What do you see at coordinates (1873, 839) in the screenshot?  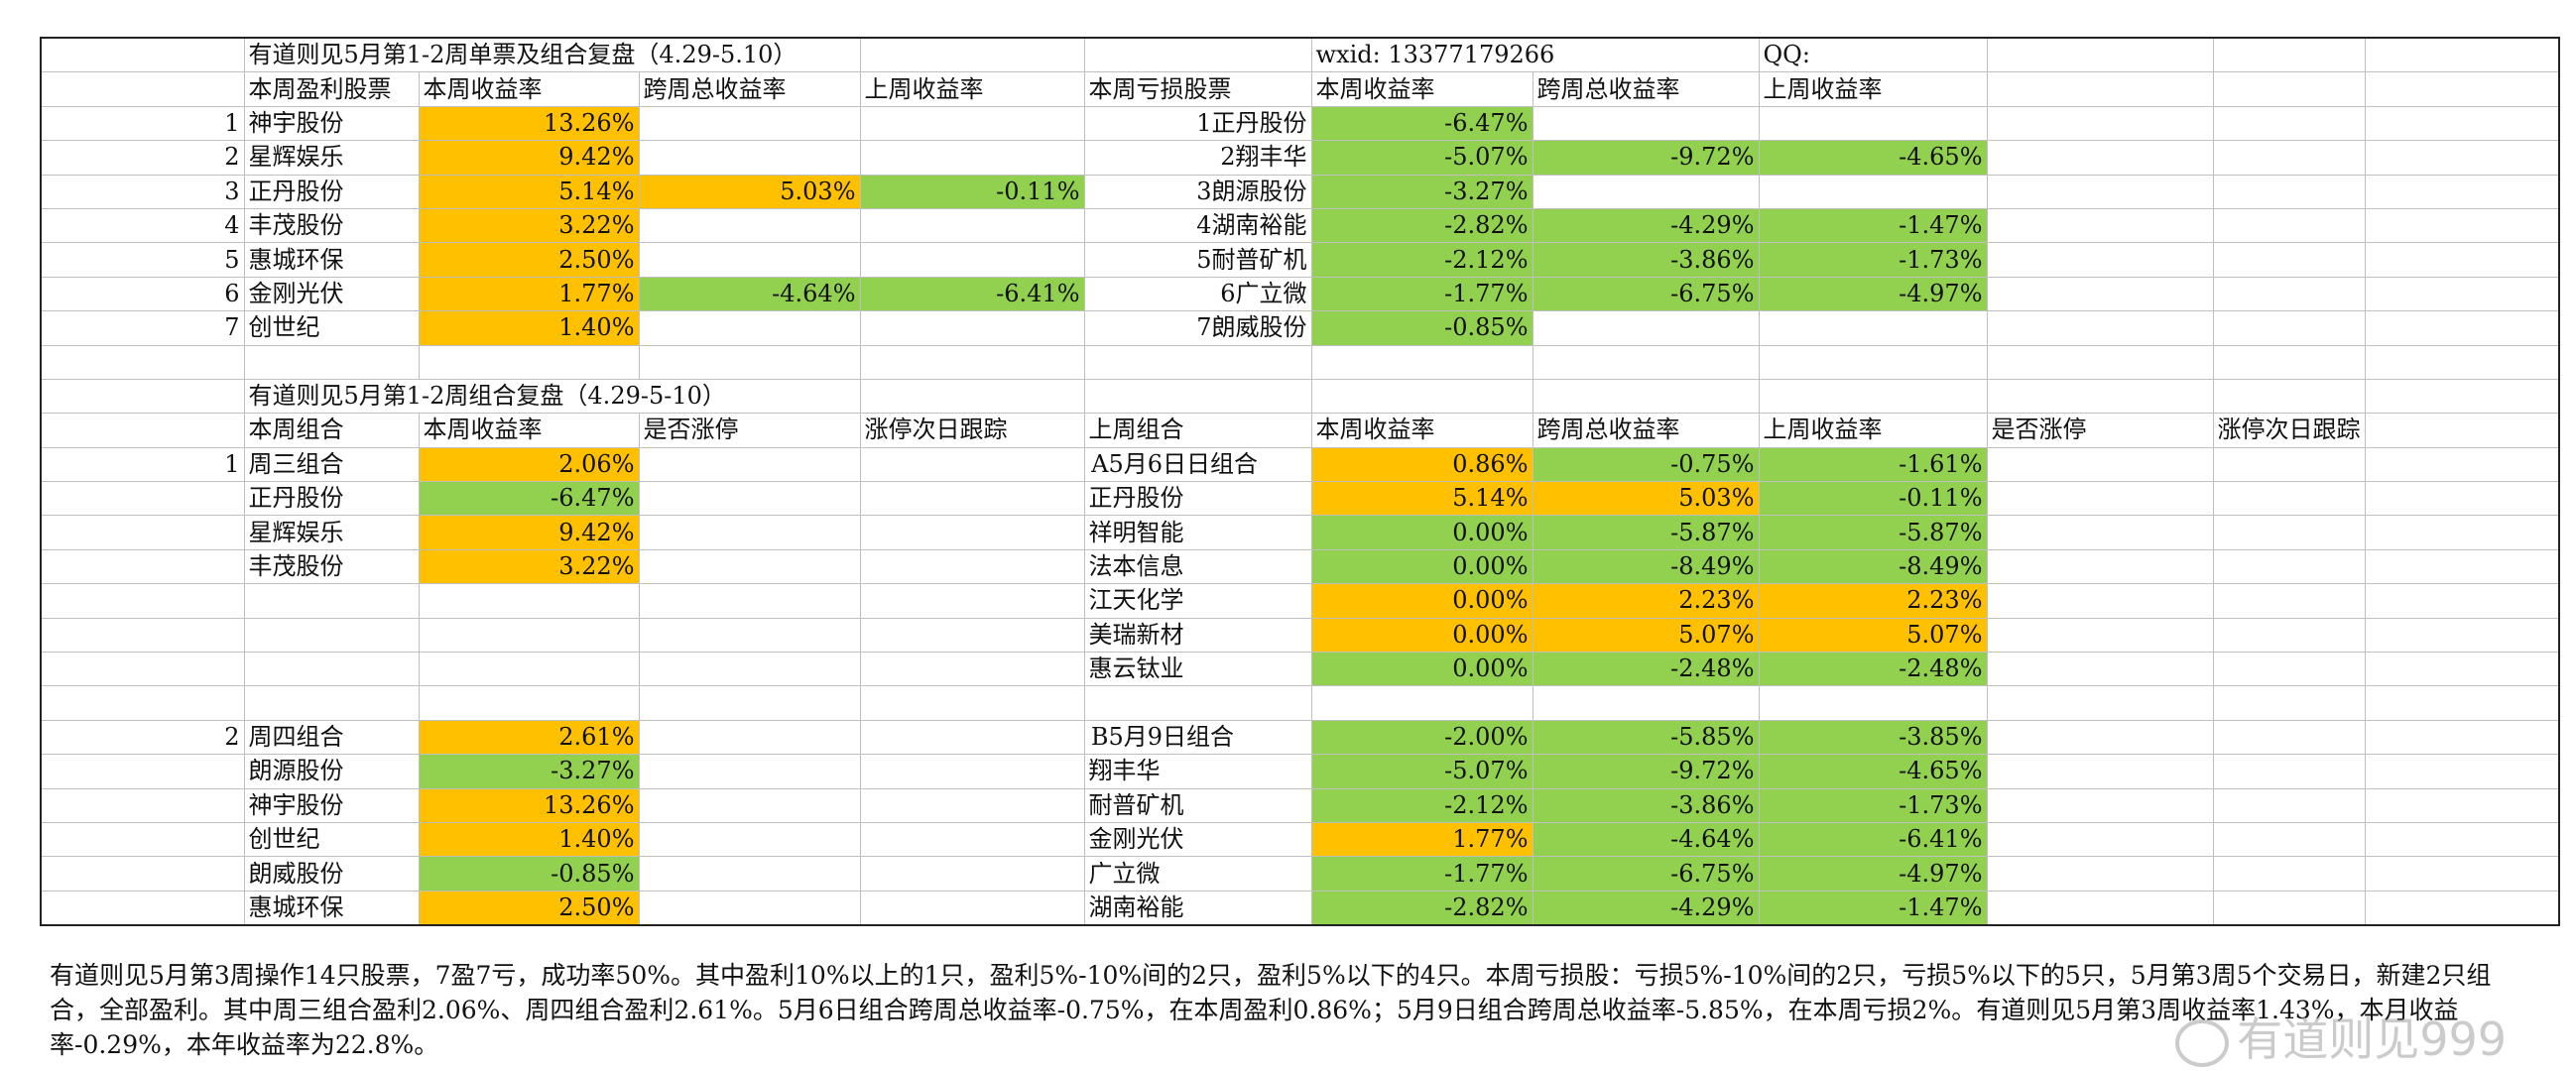 I see `sheet-cell: -6.41%` at bounding box center [1873, 839].